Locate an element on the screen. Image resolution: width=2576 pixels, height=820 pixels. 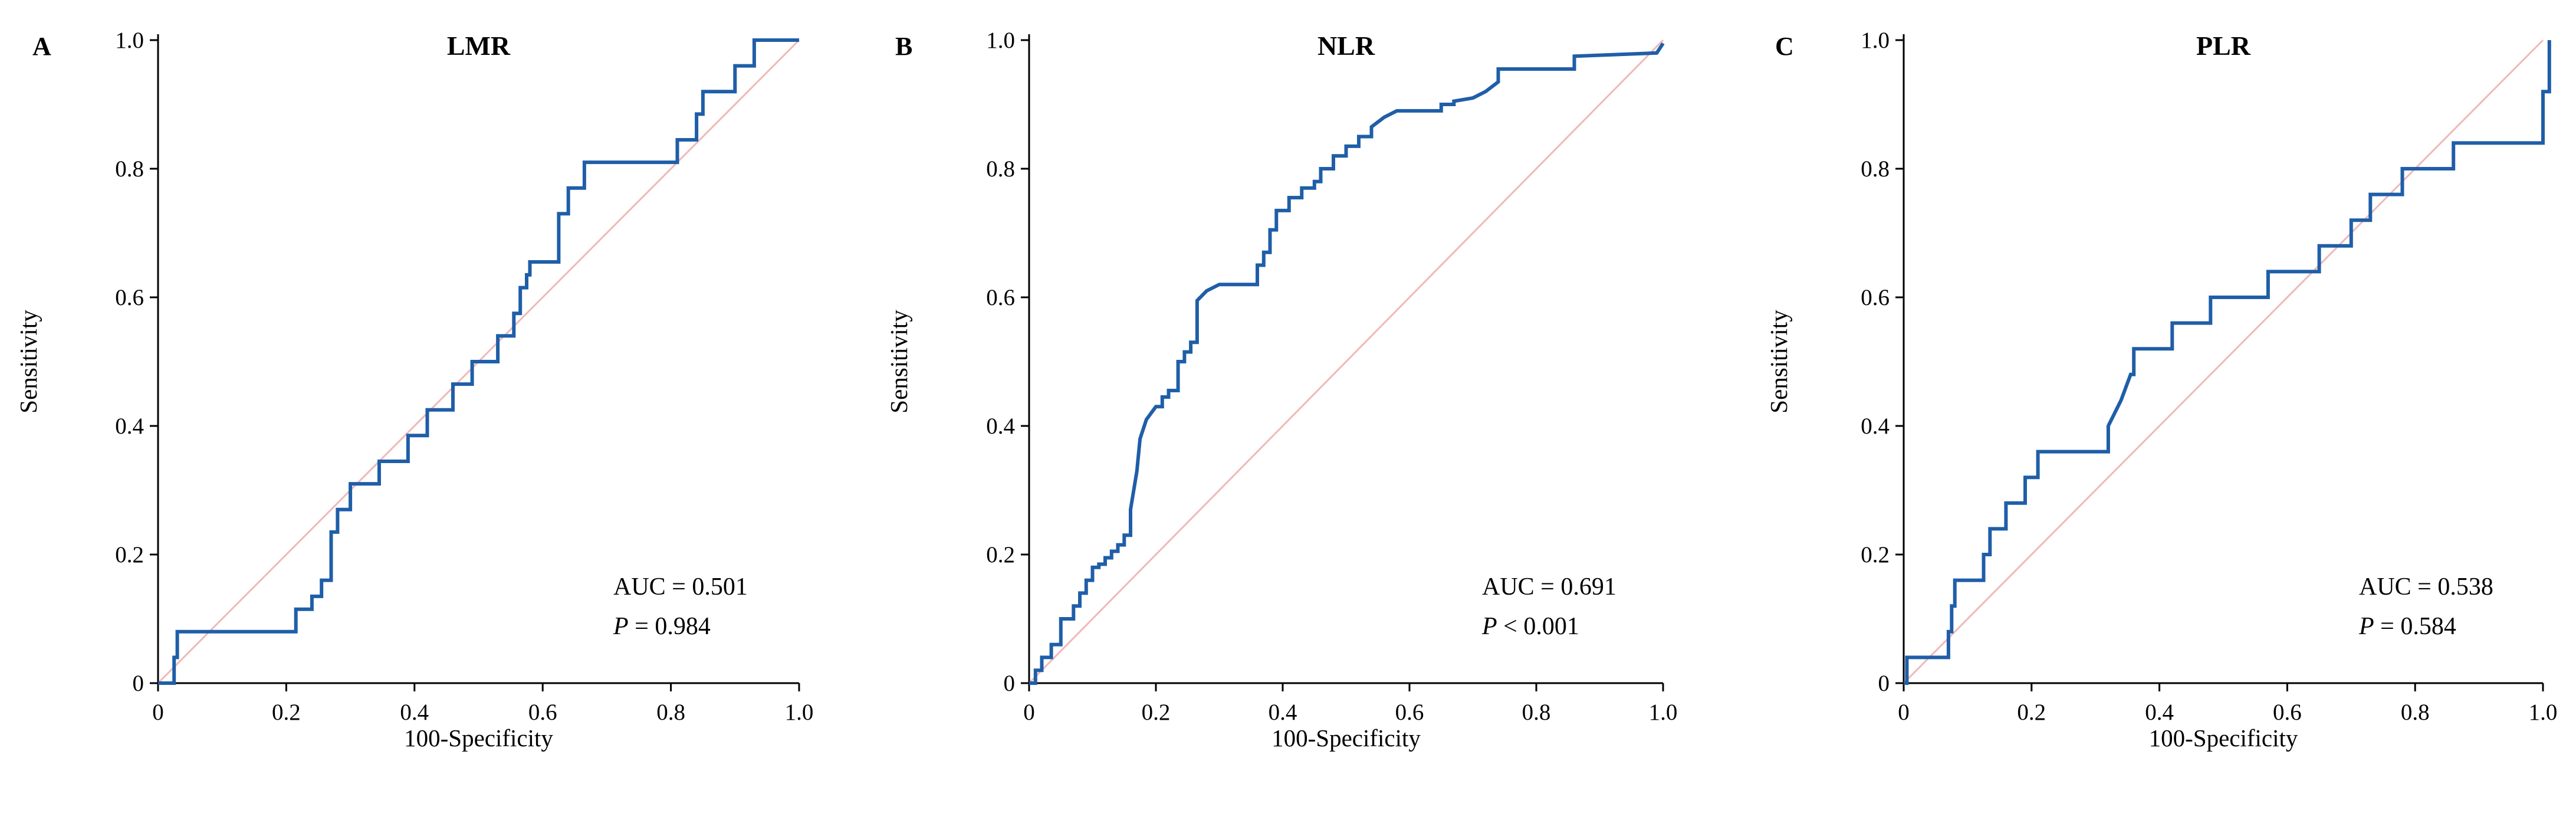
panel-letter: B is located at coordinates (903, 46).